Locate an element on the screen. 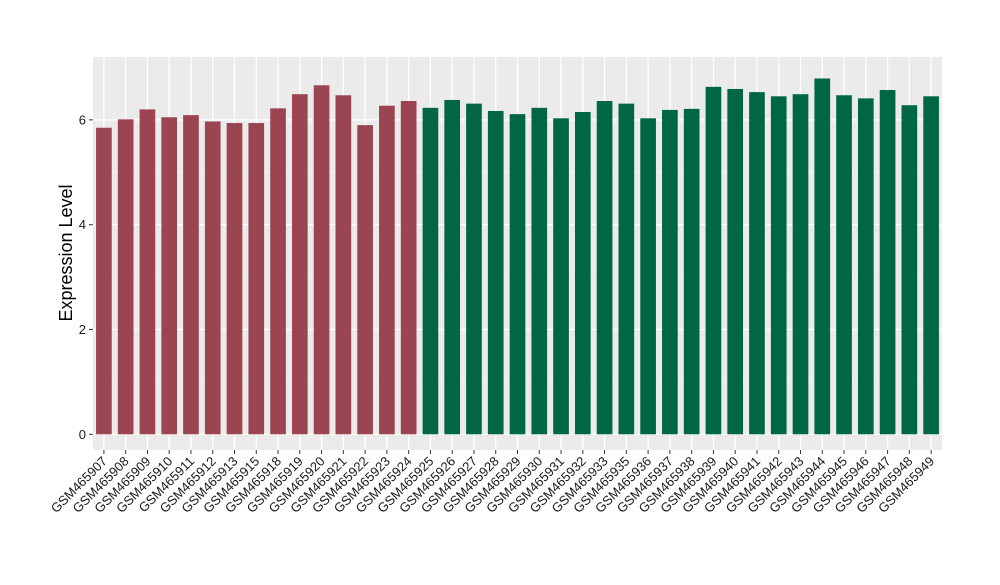  y-tick-label: 0 is located at coordinates (82, 434).